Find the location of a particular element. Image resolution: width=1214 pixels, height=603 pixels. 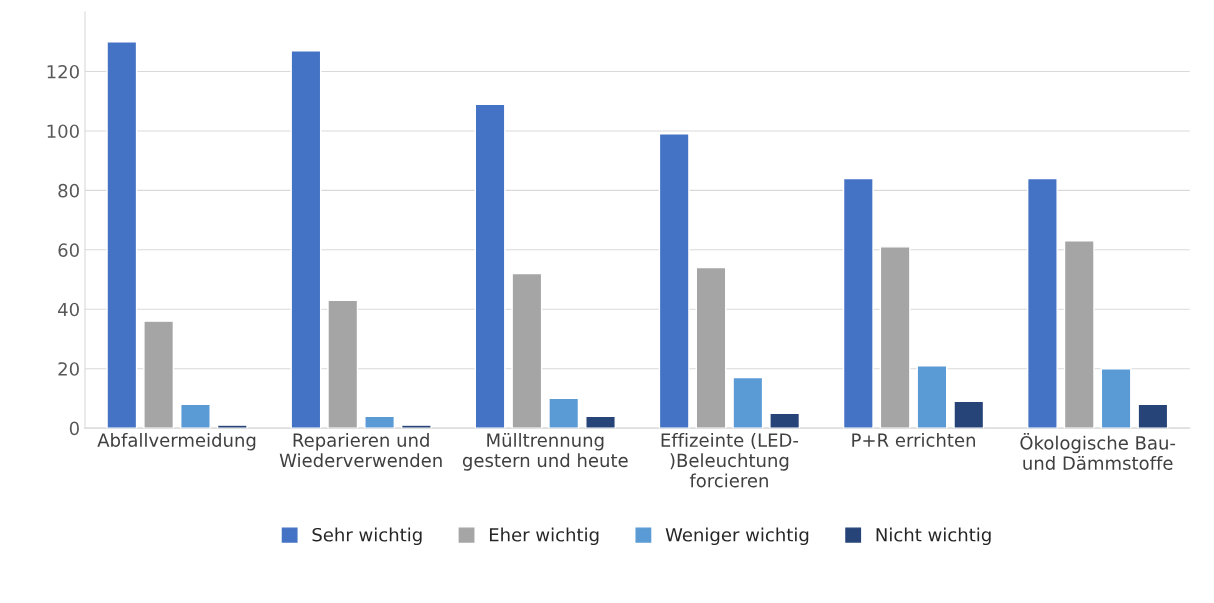

y-tick-label: 80 is located at coordinates (68, 190).